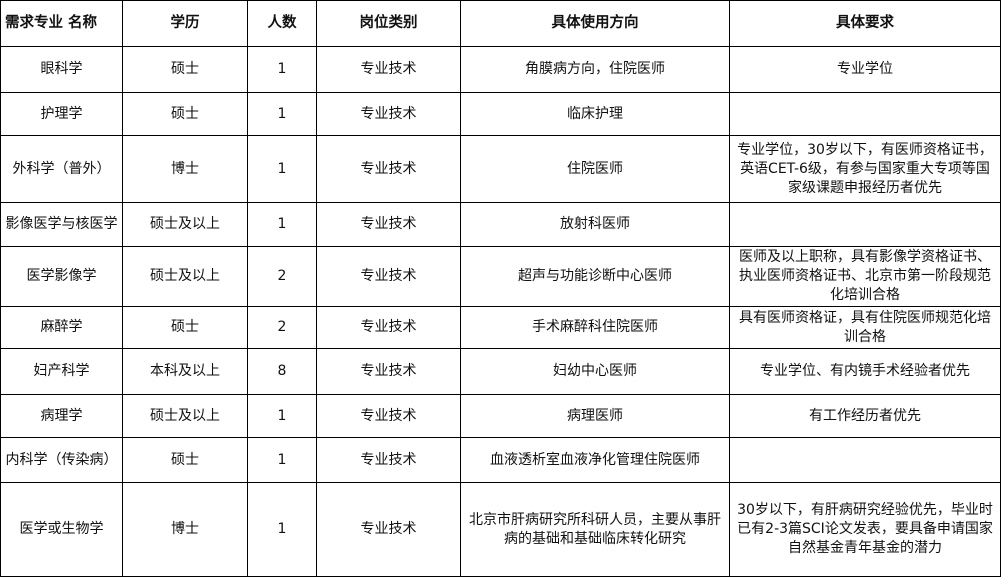 This screenshot has width=1001, height=577. I want to click on cell-direction: 手术麻醉科住院医师, so click(595, 327).